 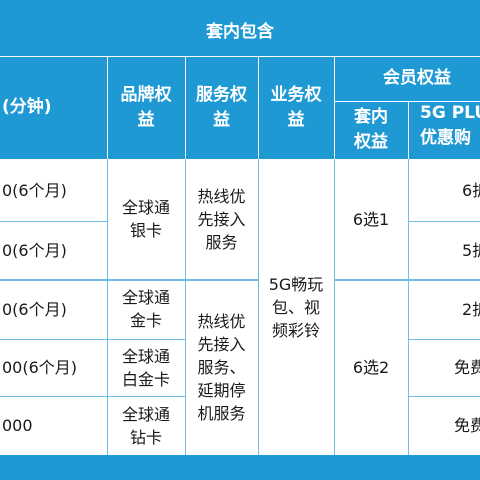 What do you see at coordinates (146, 425) in the screenshot?
I see `table-cell-brand: 全球通钻卡` at bounding box center [146, 425].